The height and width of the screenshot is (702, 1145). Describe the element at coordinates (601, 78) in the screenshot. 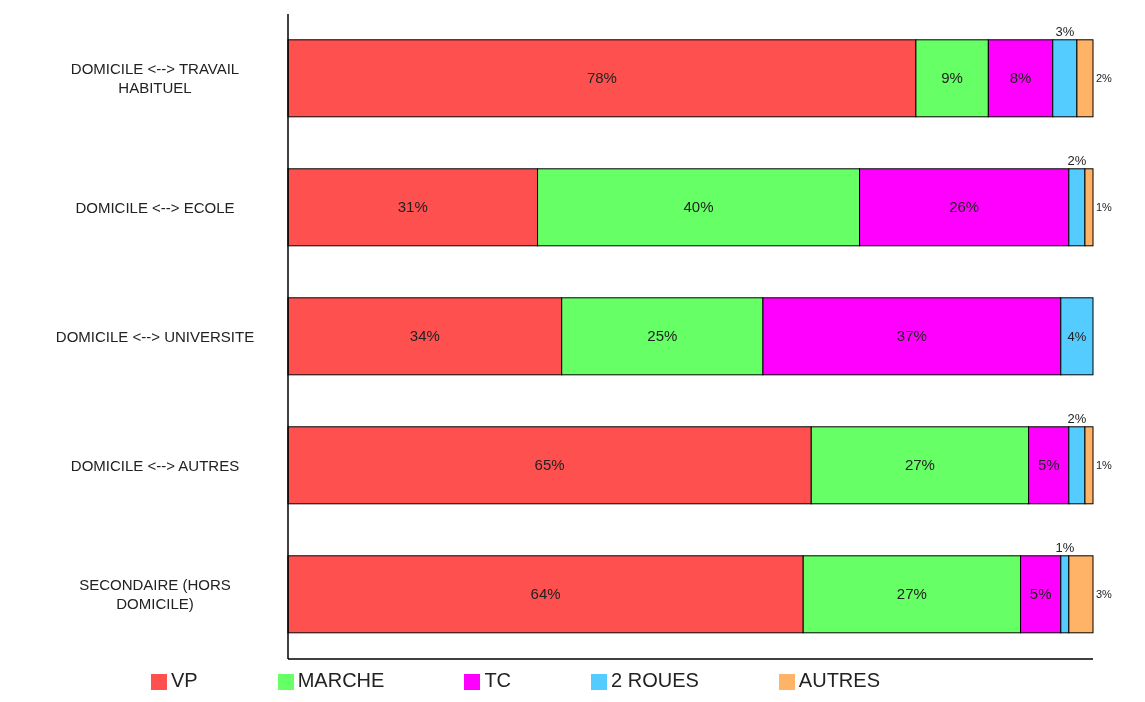

I see `data-label: 78%` at that location.